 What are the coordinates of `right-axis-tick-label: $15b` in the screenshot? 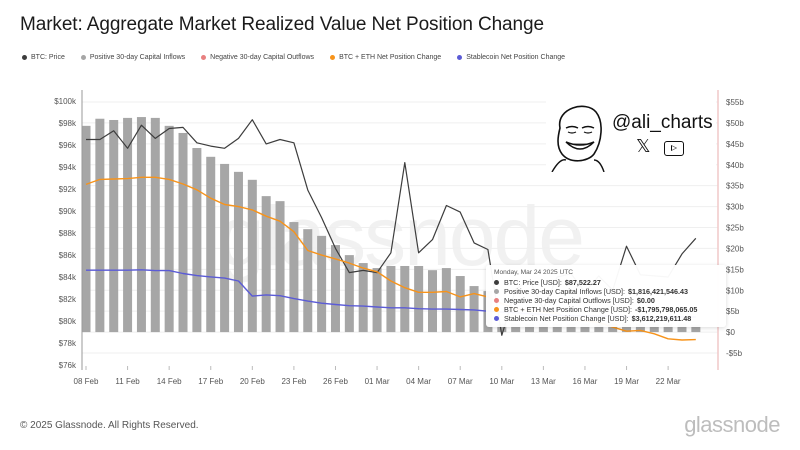 It's located at (735, 269).